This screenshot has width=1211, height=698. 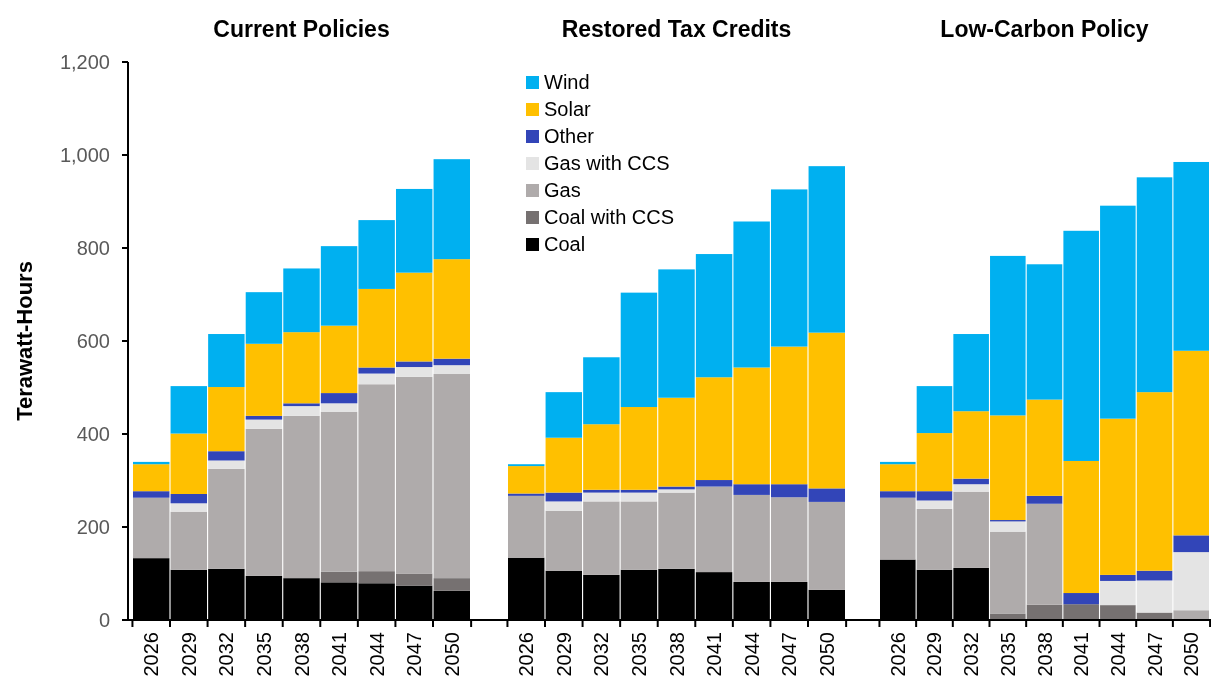 What do you see at coordinates (1044, 29) in the screenshot?
I see `chart-title: Low-Carbon Policy` at bounding box center [1044, 29].